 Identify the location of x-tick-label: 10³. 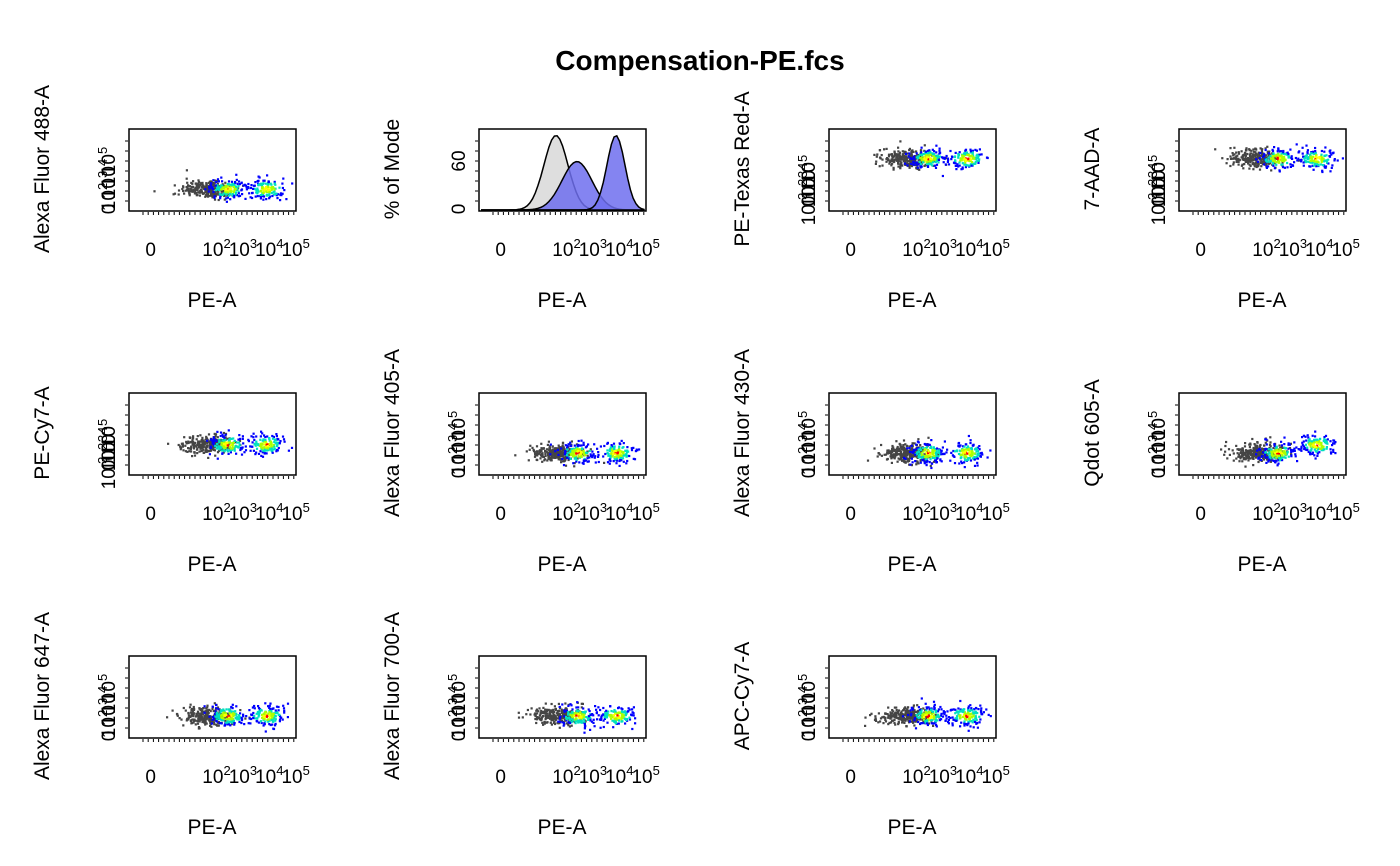
(243, 775).